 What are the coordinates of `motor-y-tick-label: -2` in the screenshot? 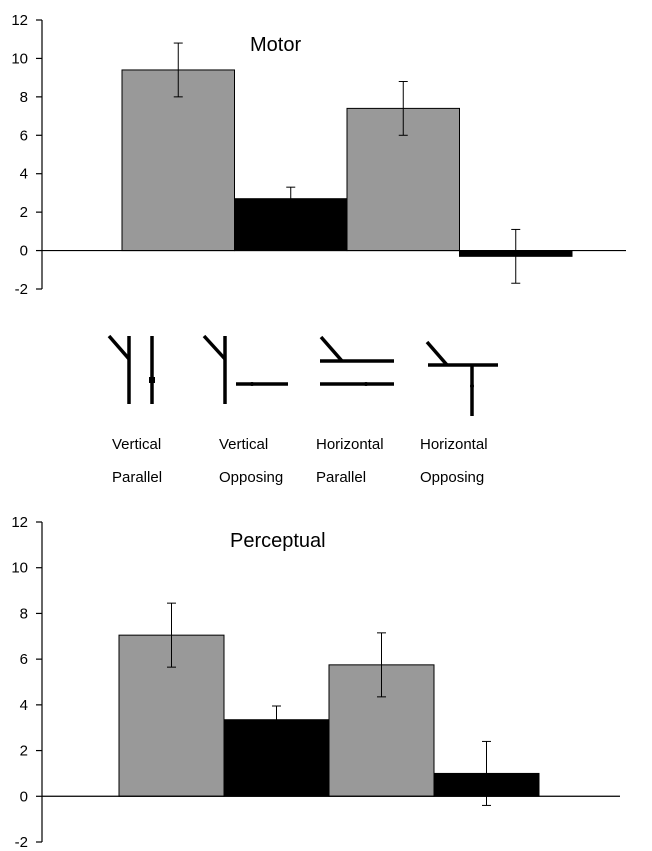 It's located at (21, 289).